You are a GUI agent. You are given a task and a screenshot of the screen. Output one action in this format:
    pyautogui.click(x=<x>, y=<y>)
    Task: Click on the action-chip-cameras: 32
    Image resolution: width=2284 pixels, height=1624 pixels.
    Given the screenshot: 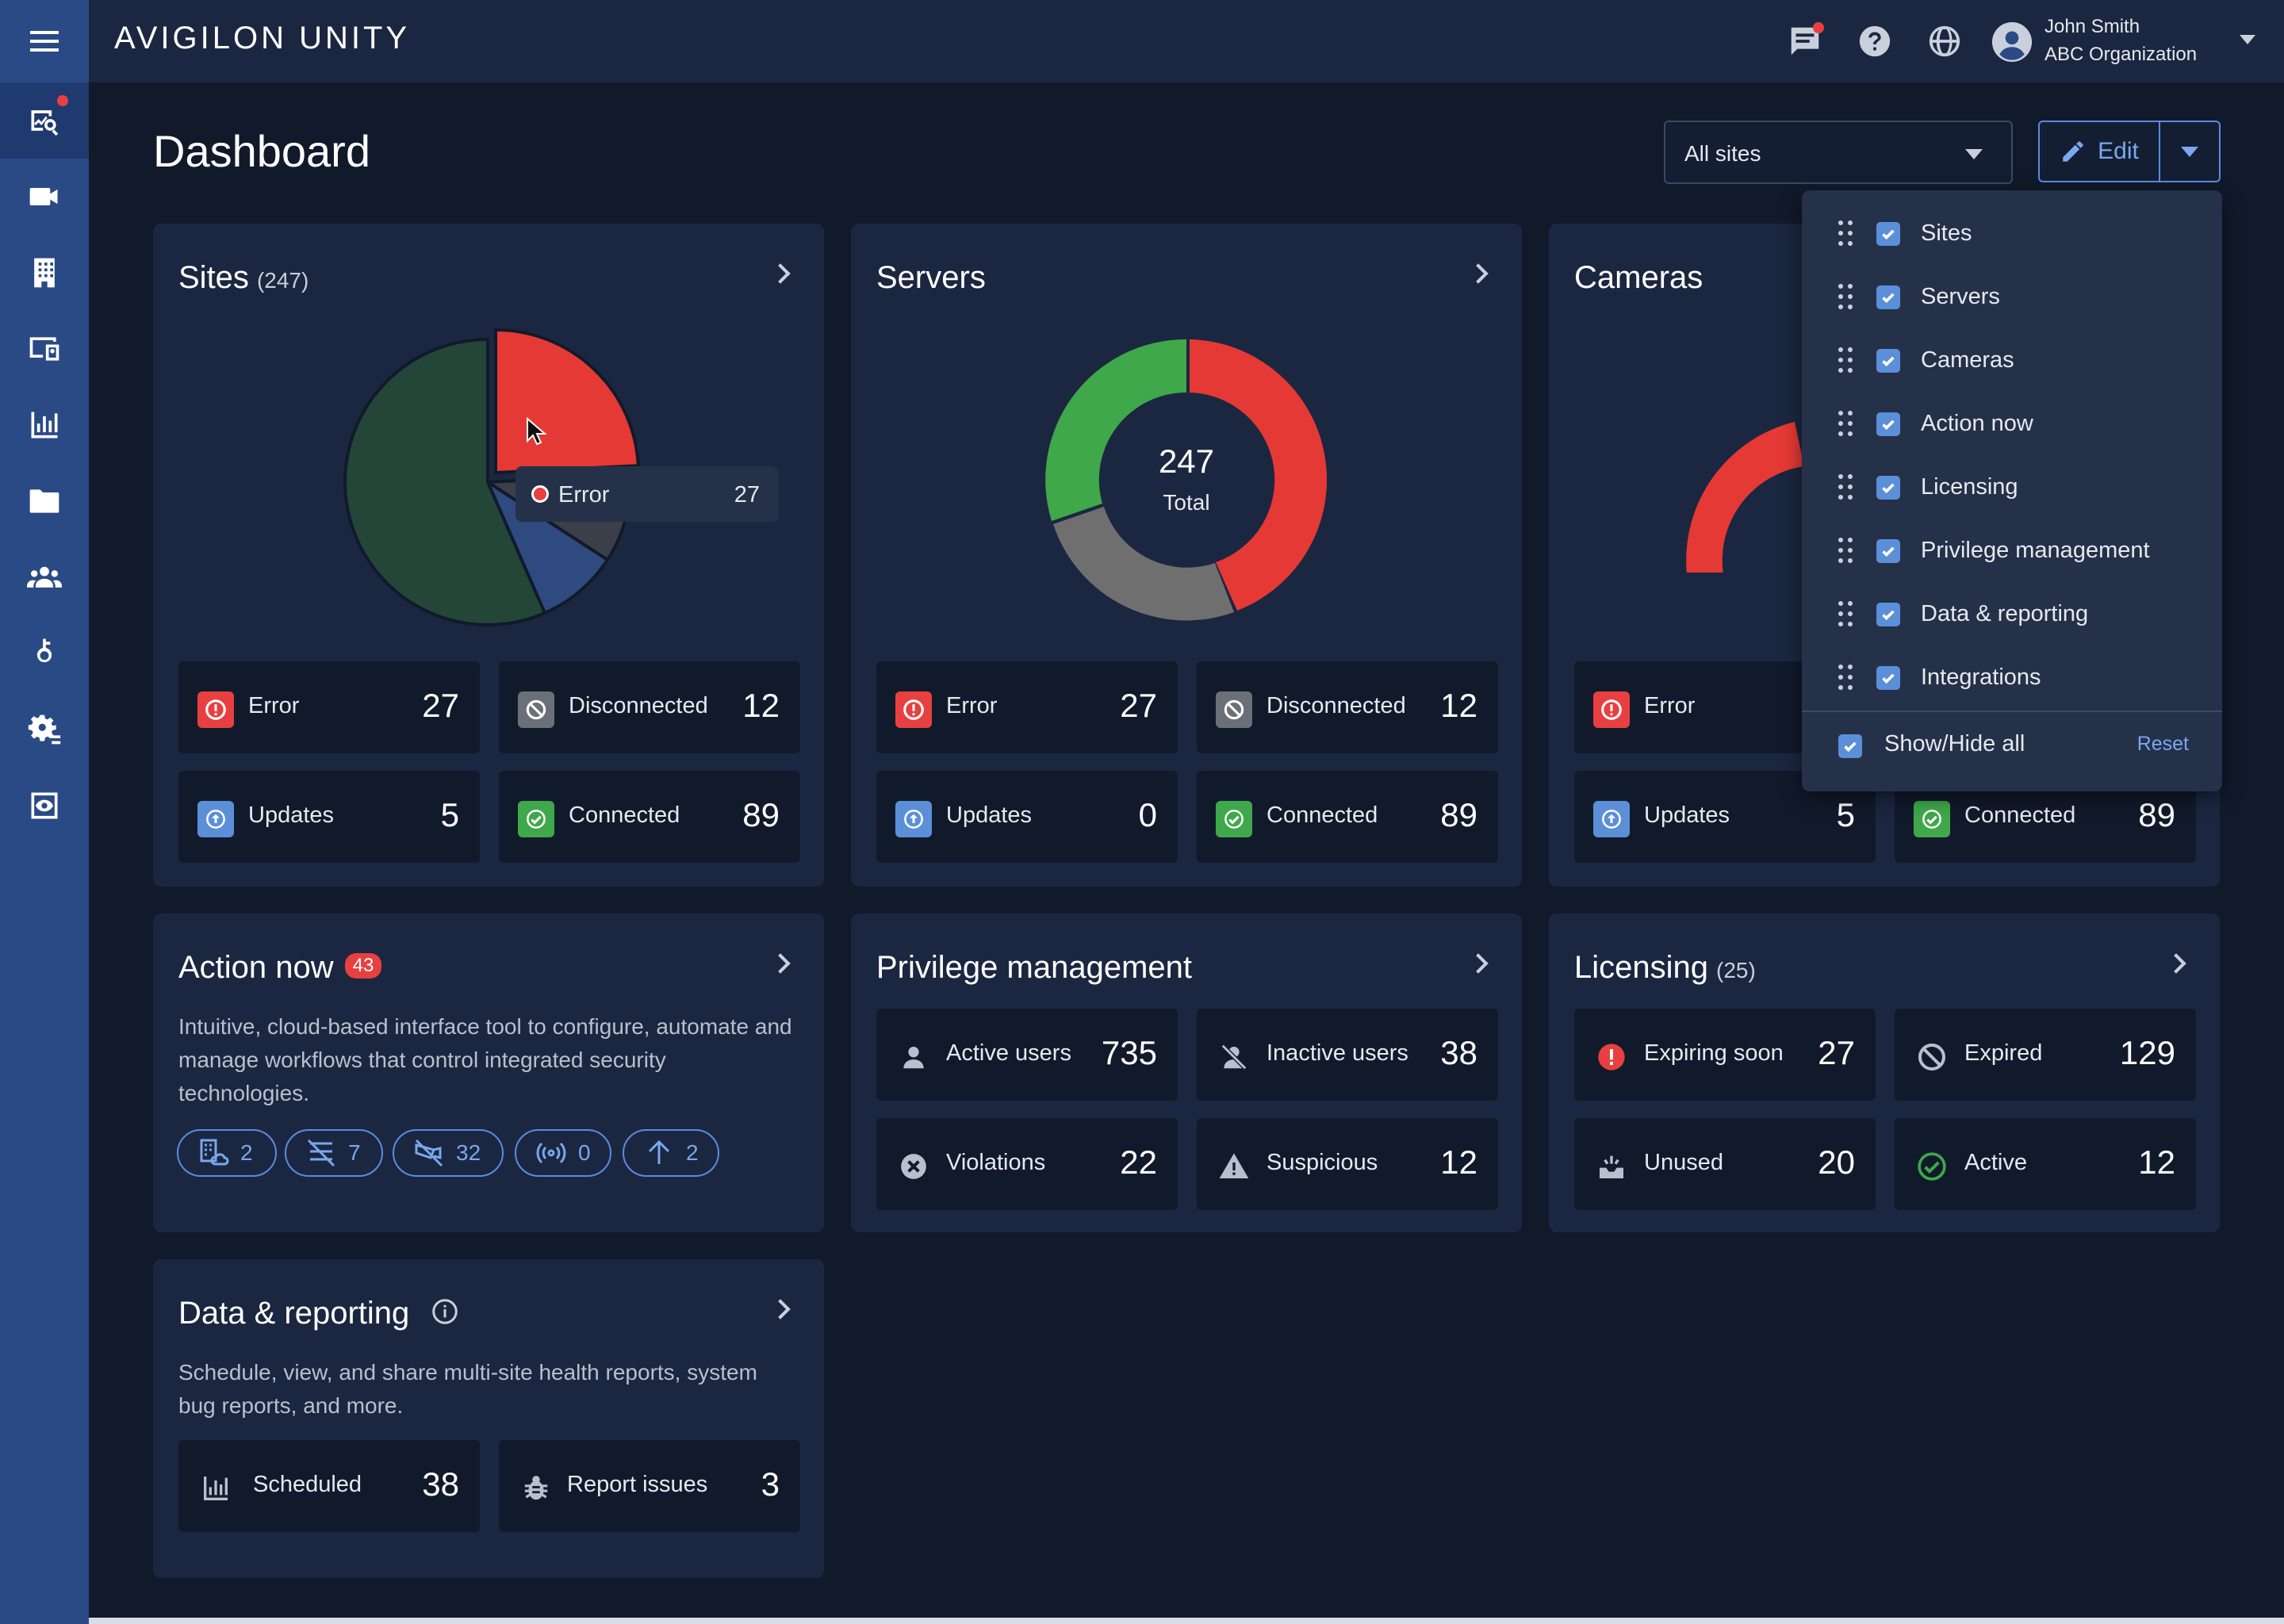 What is the action you would take?
    pyautogui.click(x=448, y=1153)
    